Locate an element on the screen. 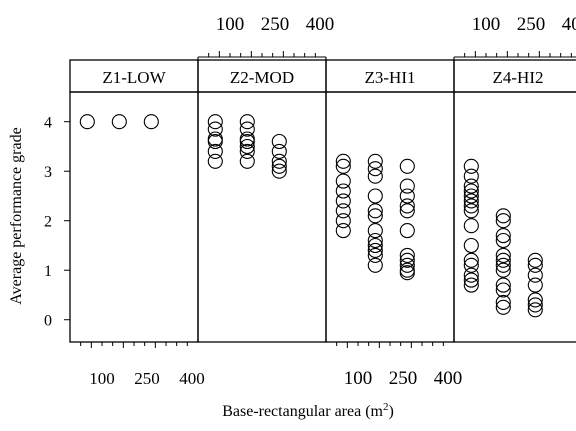 This screenshot has width=576, height=431. x-axis-title-text: Base-rectangular area (m is located at coordinates (302, 411).